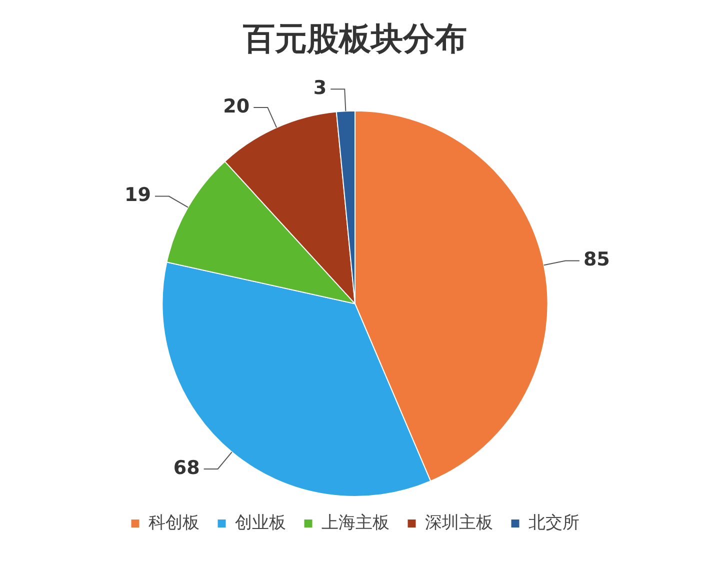  I want to click on legend-label: 深圳主板, so click(458, 522).